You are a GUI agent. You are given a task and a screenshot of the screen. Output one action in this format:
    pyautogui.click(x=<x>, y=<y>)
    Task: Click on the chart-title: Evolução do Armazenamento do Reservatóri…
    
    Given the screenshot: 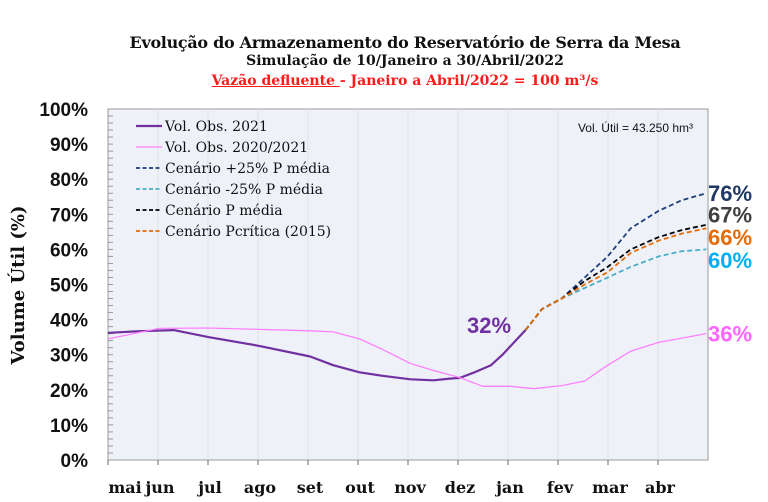 What is the action you would take?
    pyautogui.click(x=405, y=42)
    